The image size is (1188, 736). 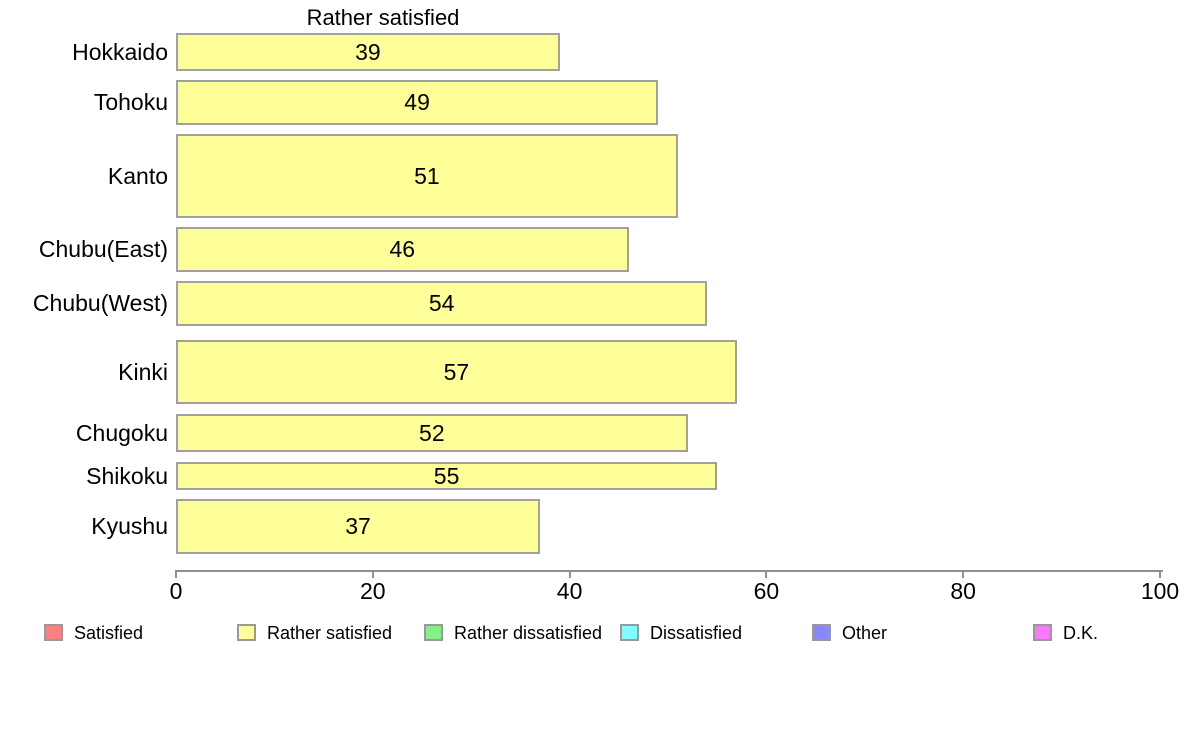 I want to click on x-axis-line, so click(x=669, y=571).